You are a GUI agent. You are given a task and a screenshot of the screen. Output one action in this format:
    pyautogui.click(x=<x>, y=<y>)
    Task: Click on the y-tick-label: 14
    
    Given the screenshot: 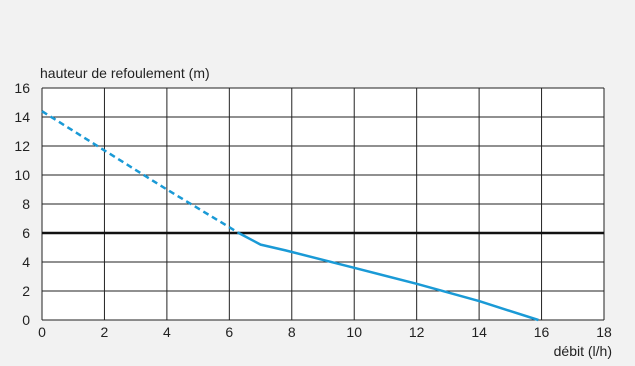 What is the action you would take?
    pyautogui.click(x=22, y=117)
    